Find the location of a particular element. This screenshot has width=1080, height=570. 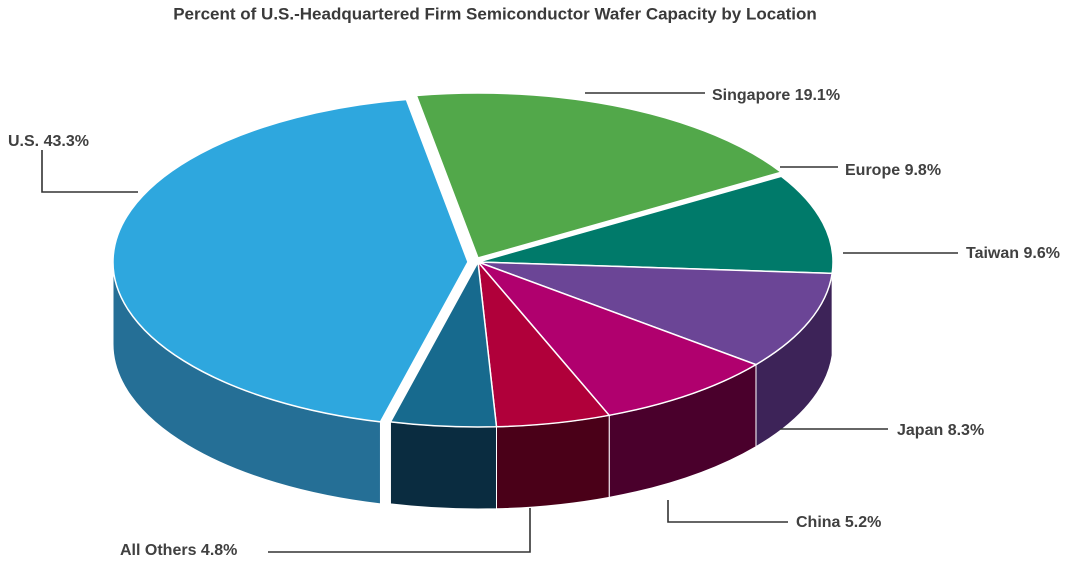

value-label: 5.2% is located at coordinates (863, 522).